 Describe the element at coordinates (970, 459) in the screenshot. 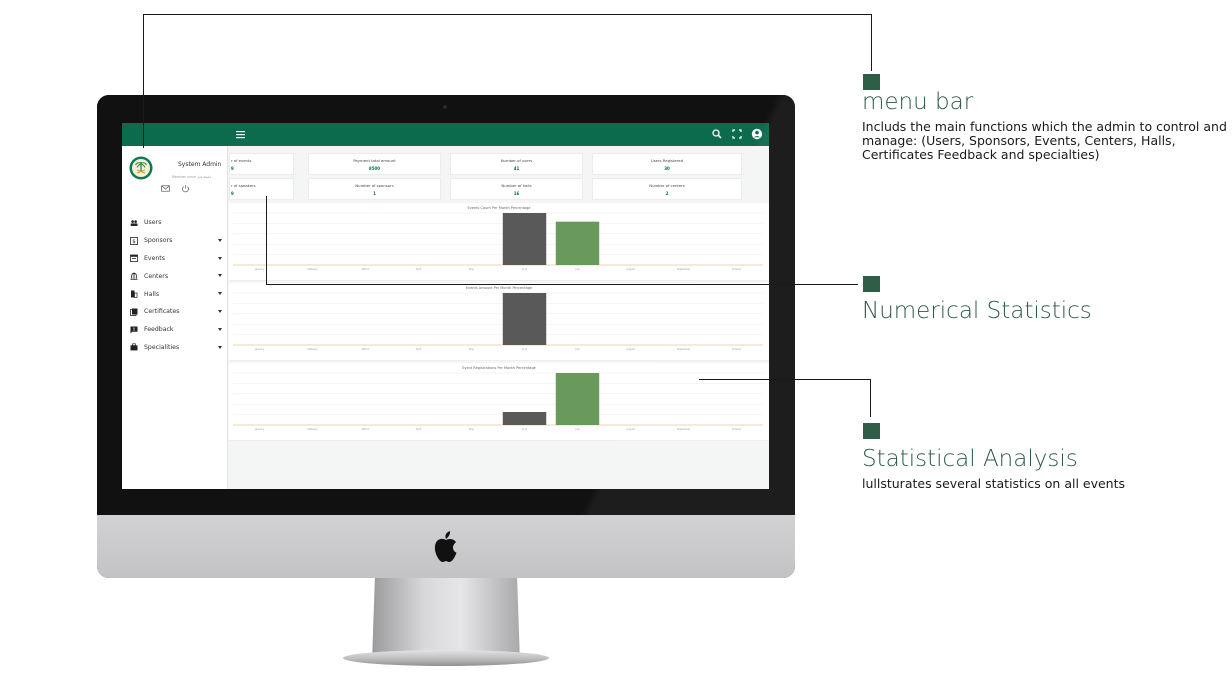

I see `statistical-analysis-title: Statistical Analysis` at that location.